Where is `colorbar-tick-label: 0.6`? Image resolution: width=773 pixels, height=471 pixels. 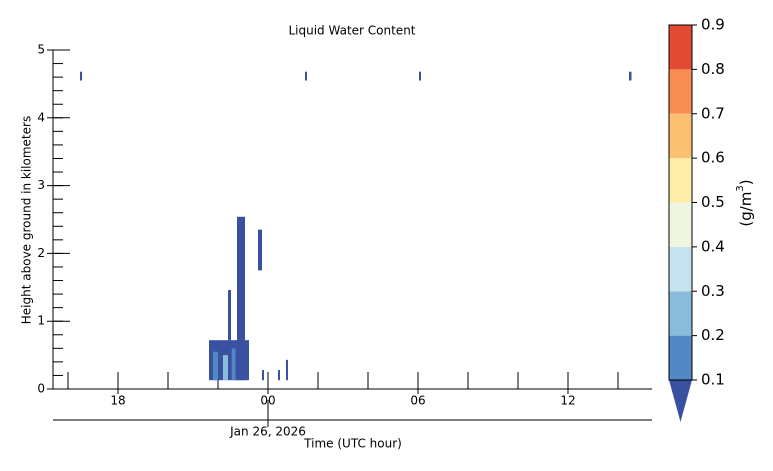 colorbar-tick-label: 0.6 is located at coordinates (713, 158).